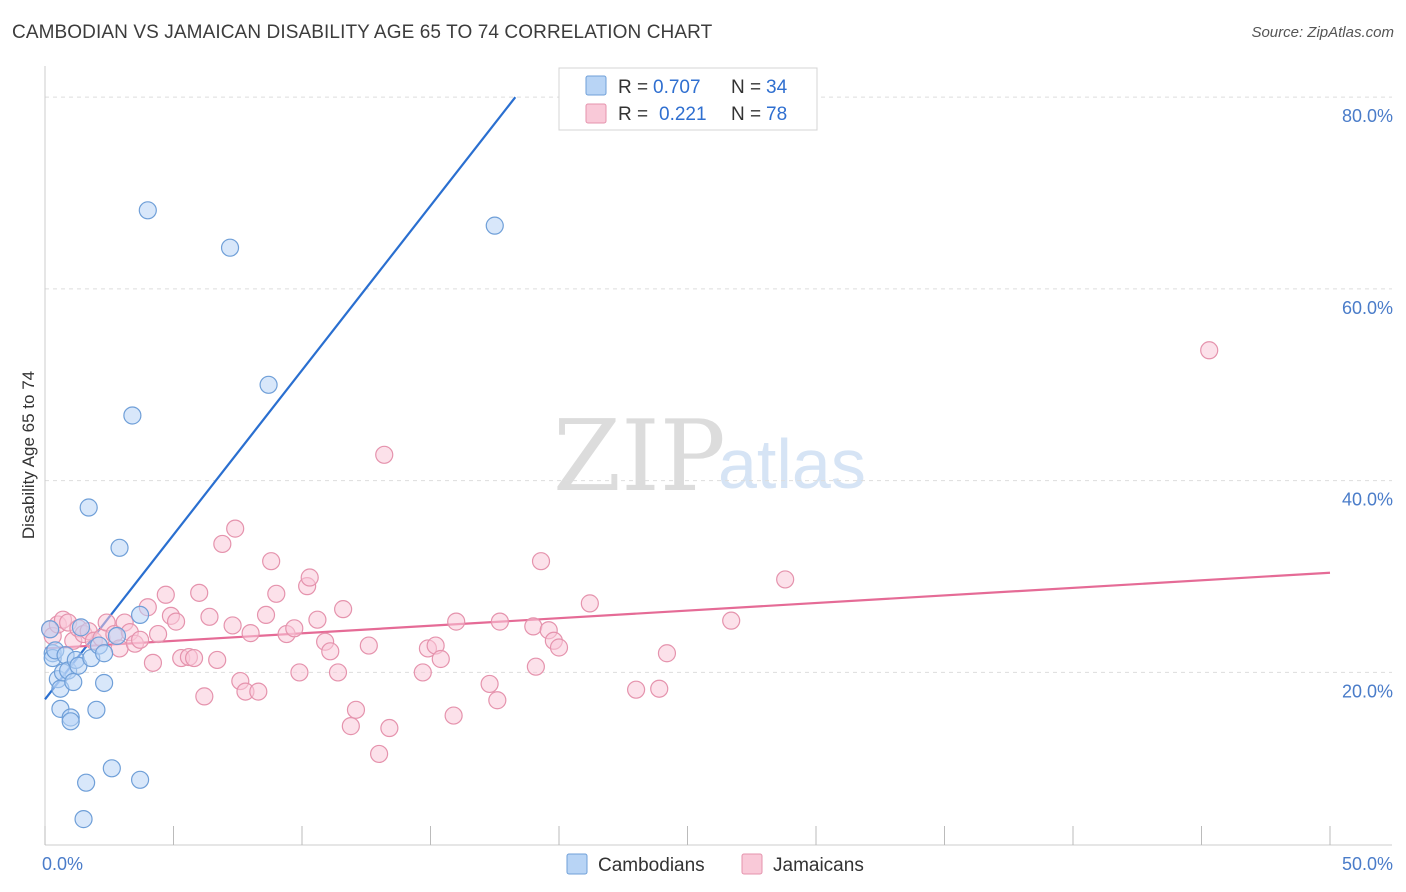 The image size is (1406, 892). I want to click on watermark-zip: ZIP, so click(639, 457).